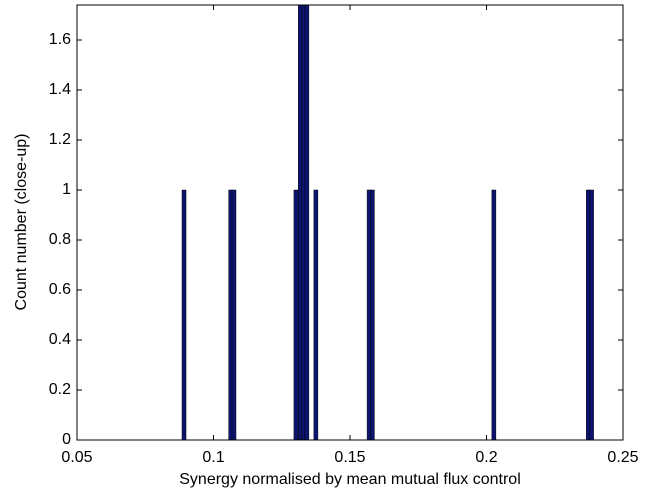 Image resolution: width=661 pixels, height=492 pixels. I want to click on x-tick-label: 0.05, so click(76, 457).